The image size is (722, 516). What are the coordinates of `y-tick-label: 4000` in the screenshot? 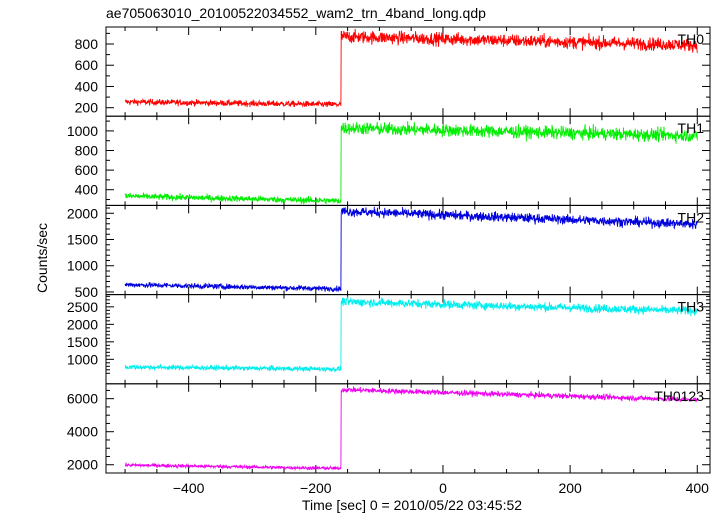 It's located at (82, 432).